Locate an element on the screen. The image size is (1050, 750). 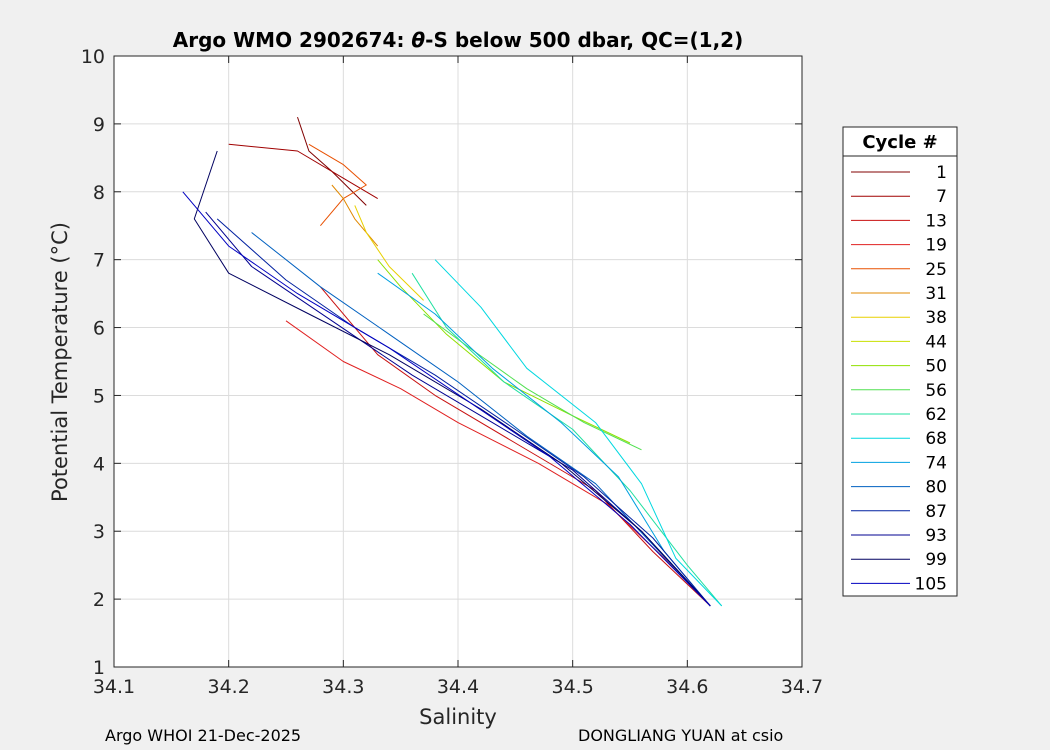
y-tick-label: 7 is located at coordinates (99, 261).